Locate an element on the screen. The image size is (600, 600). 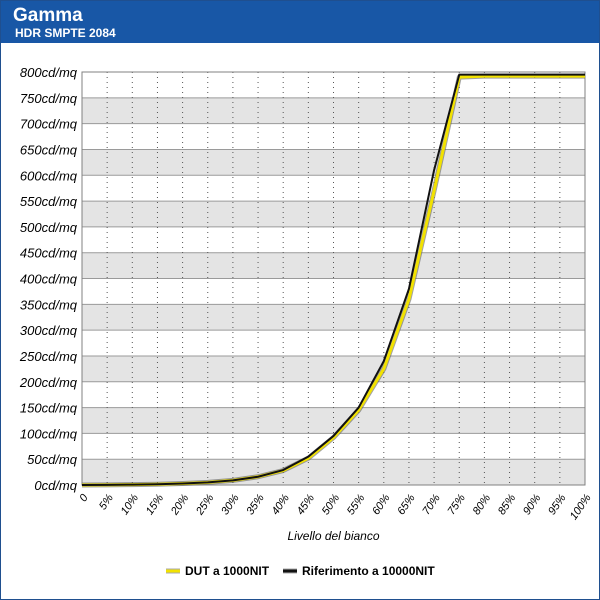
x-tick-label: 55% is located at coordinates (356, 504).